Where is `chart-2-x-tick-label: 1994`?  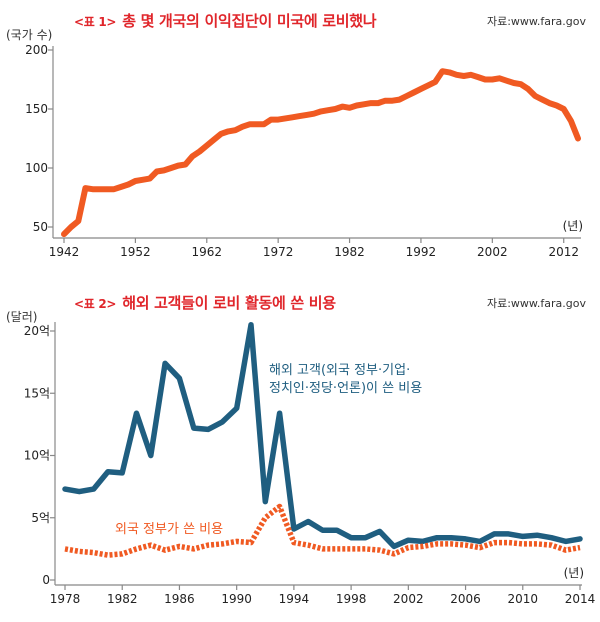
chart-2-x-tick-label: 1994 is located at coordinates (294, 599).